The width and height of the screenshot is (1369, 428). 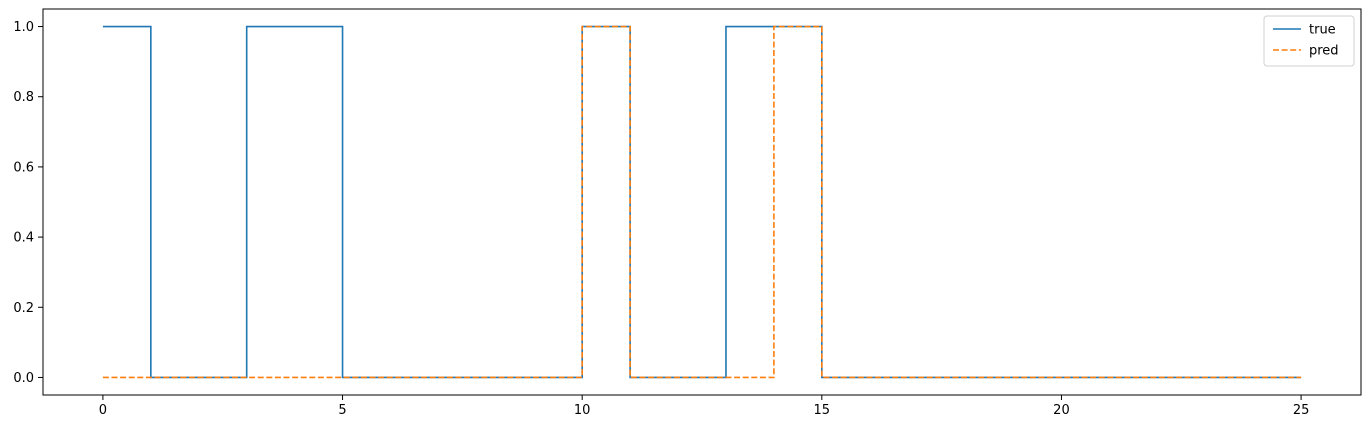 I want to click on legend-label-pred: pred, so click(x=1324, y=51).